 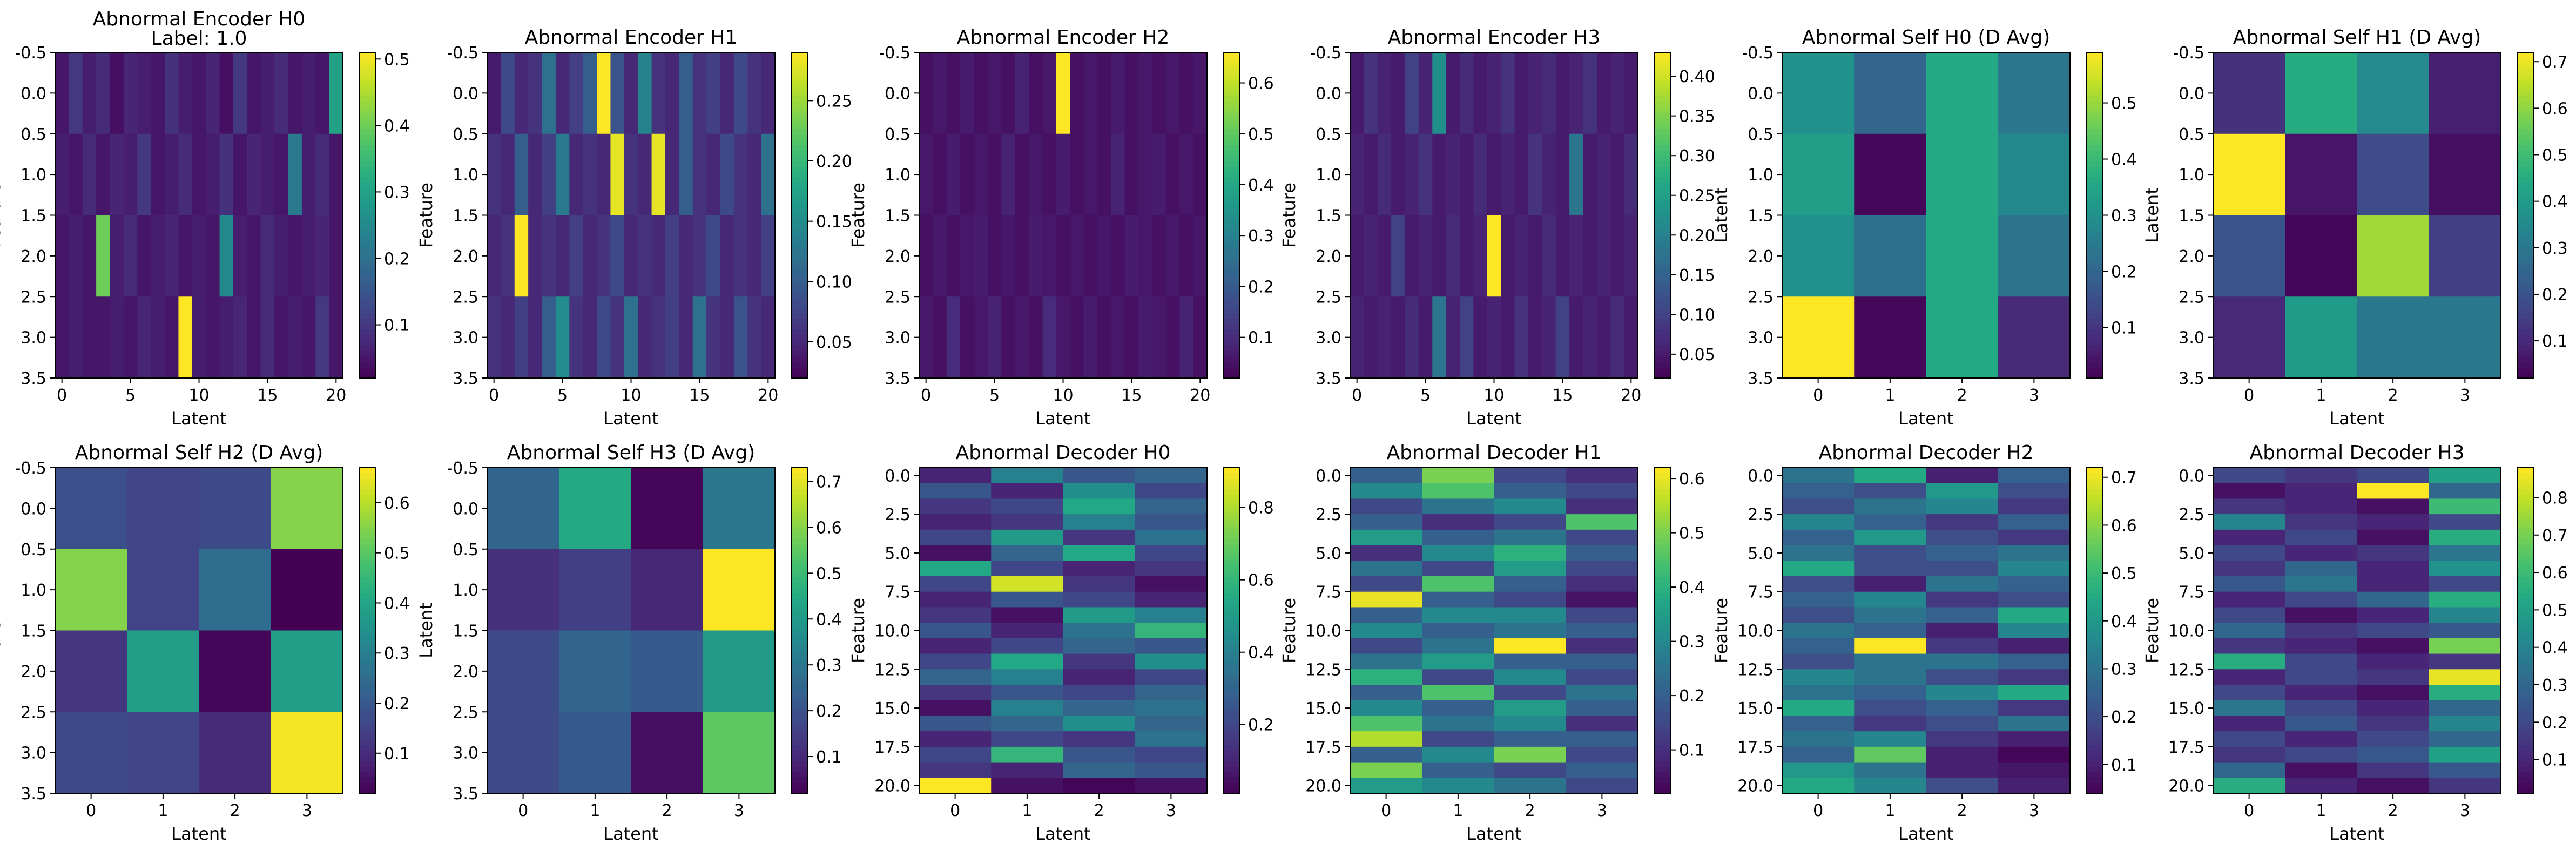 I want to click on y-axis-label: Feature, so click(x=858, y=630).